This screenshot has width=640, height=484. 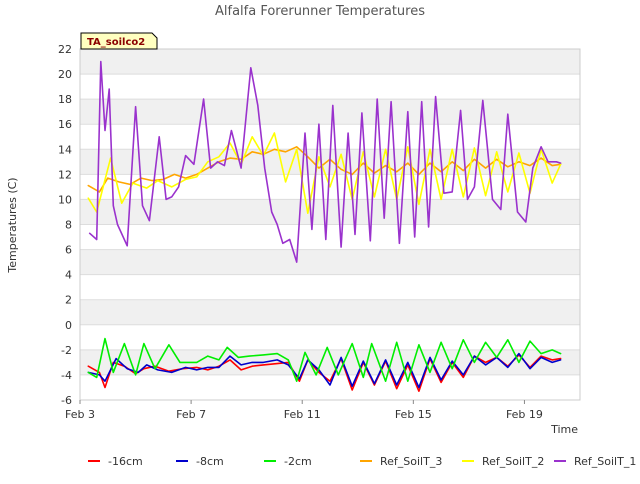 I want to click on y-tick-label: -4, so click(x=66, y=375).